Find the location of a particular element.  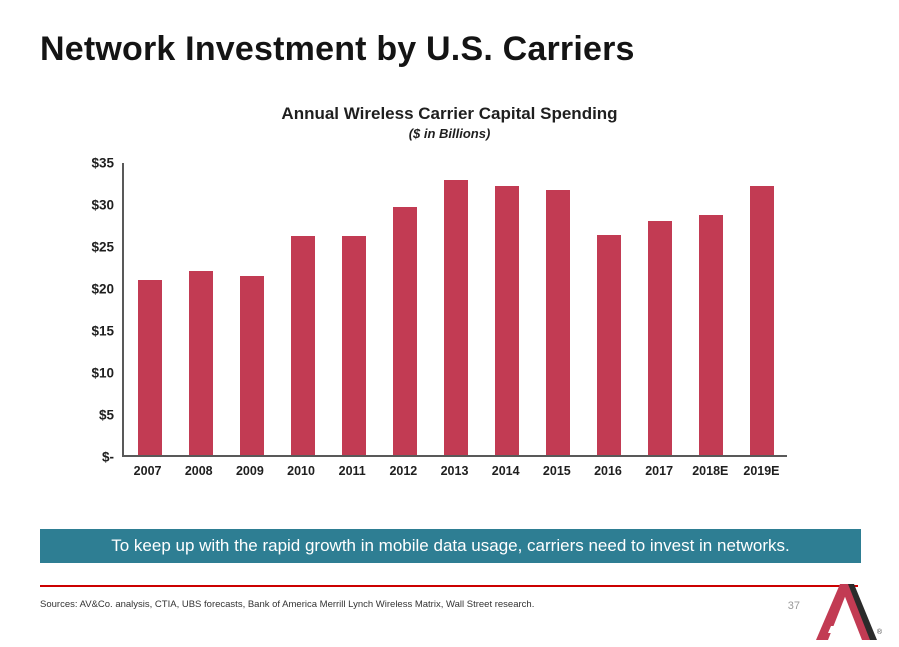

company-logo-icon: ® is located at coordinates (848, 610).